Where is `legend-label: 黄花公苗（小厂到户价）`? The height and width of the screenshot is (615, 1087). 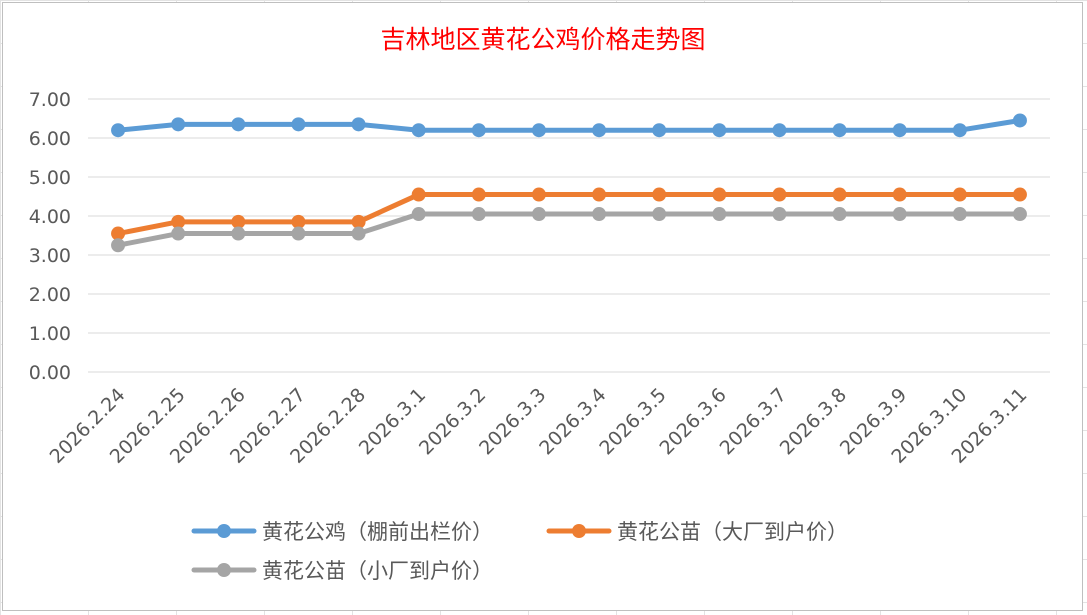
legend-label: 黄花公苗（小厂到户价） is located at coordinates (377, 571).